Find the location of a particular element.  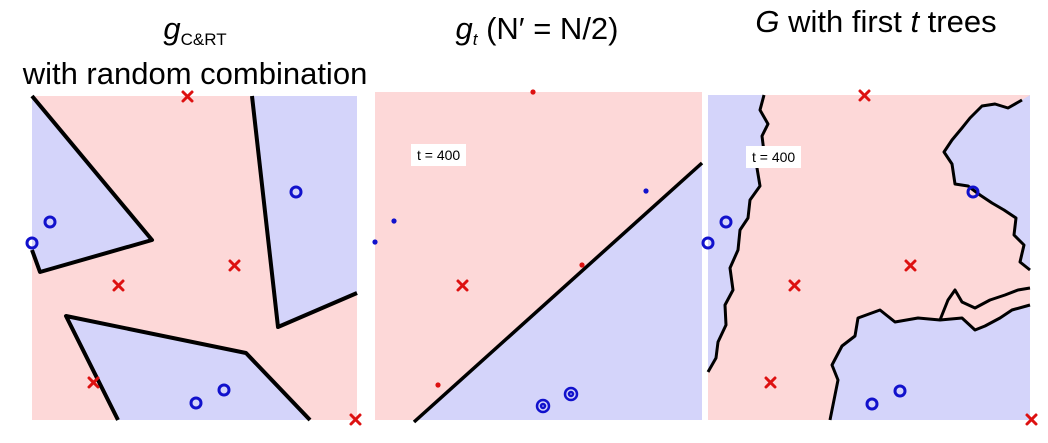

panel2-negative-dots is located at coordinates (510, 238).